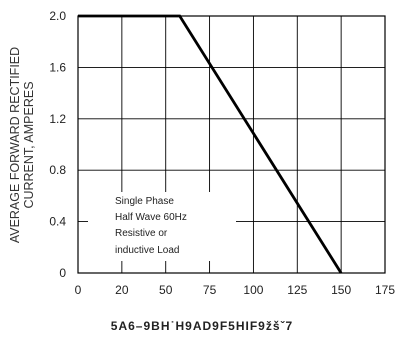  I want to click on y-tick-label: 2.0, so click(57, 16).